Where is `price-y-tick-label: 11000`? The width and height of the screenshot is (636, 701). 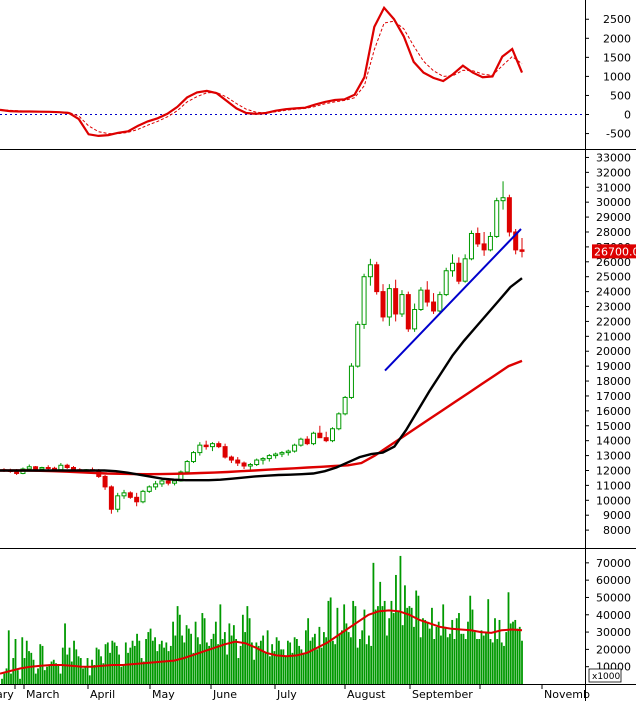 price-y-tick-label: 11000 is located at coordinates (613, 485).